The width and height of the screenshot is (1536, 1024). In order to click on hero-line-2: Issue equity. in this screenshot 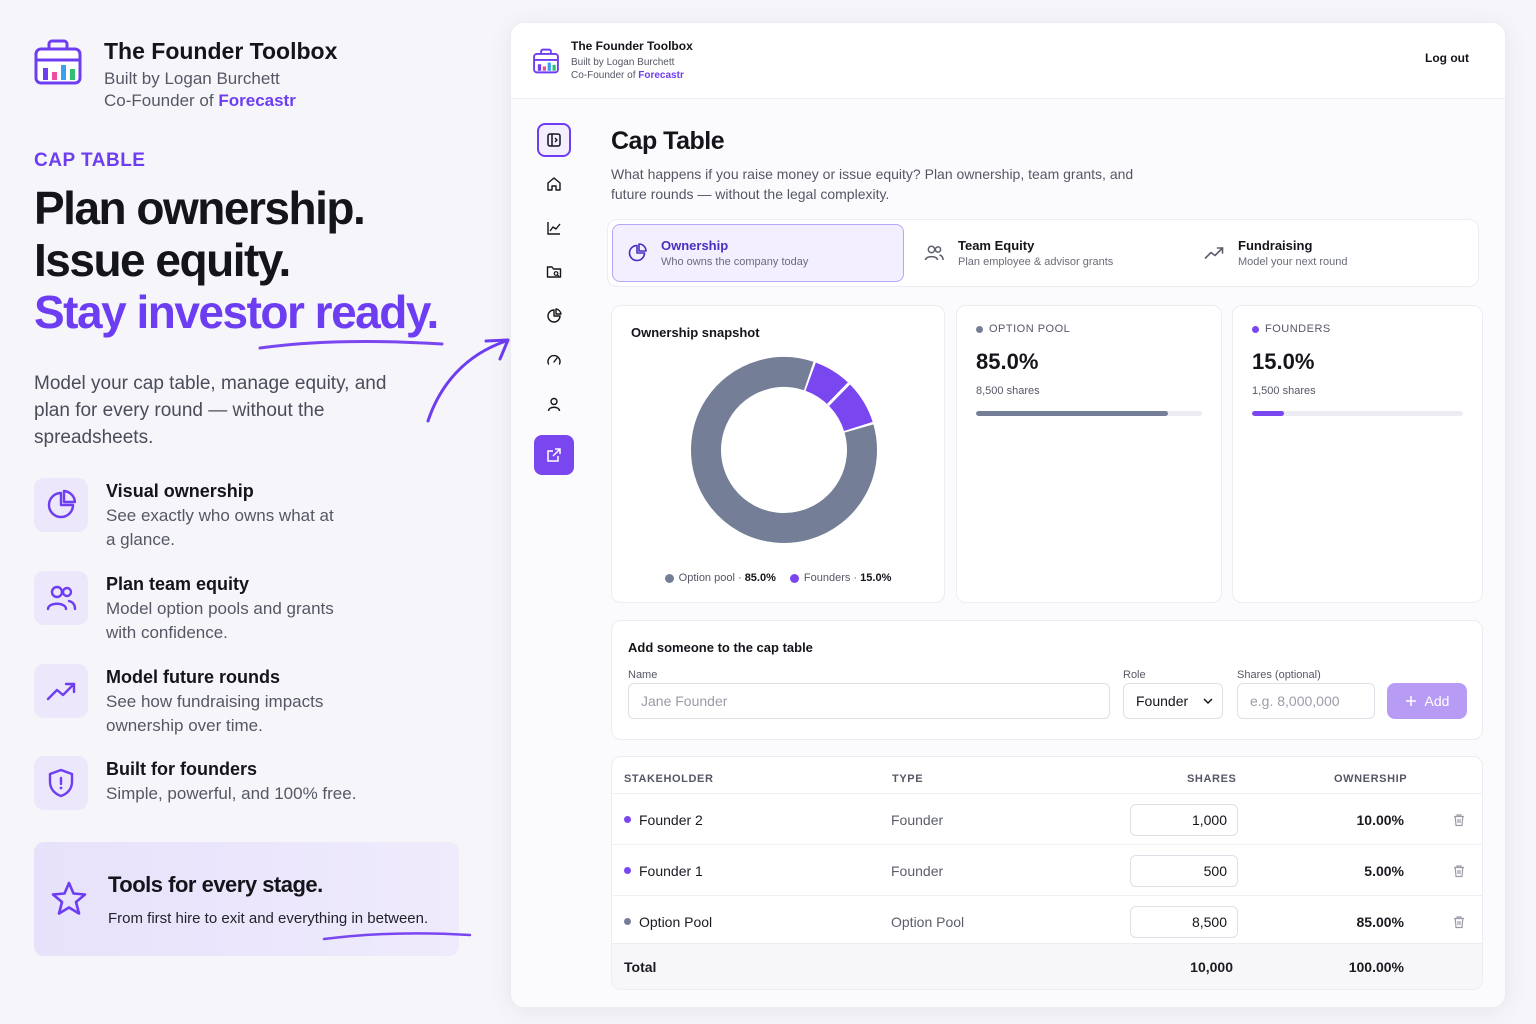, I will do `click(162, 260)`.